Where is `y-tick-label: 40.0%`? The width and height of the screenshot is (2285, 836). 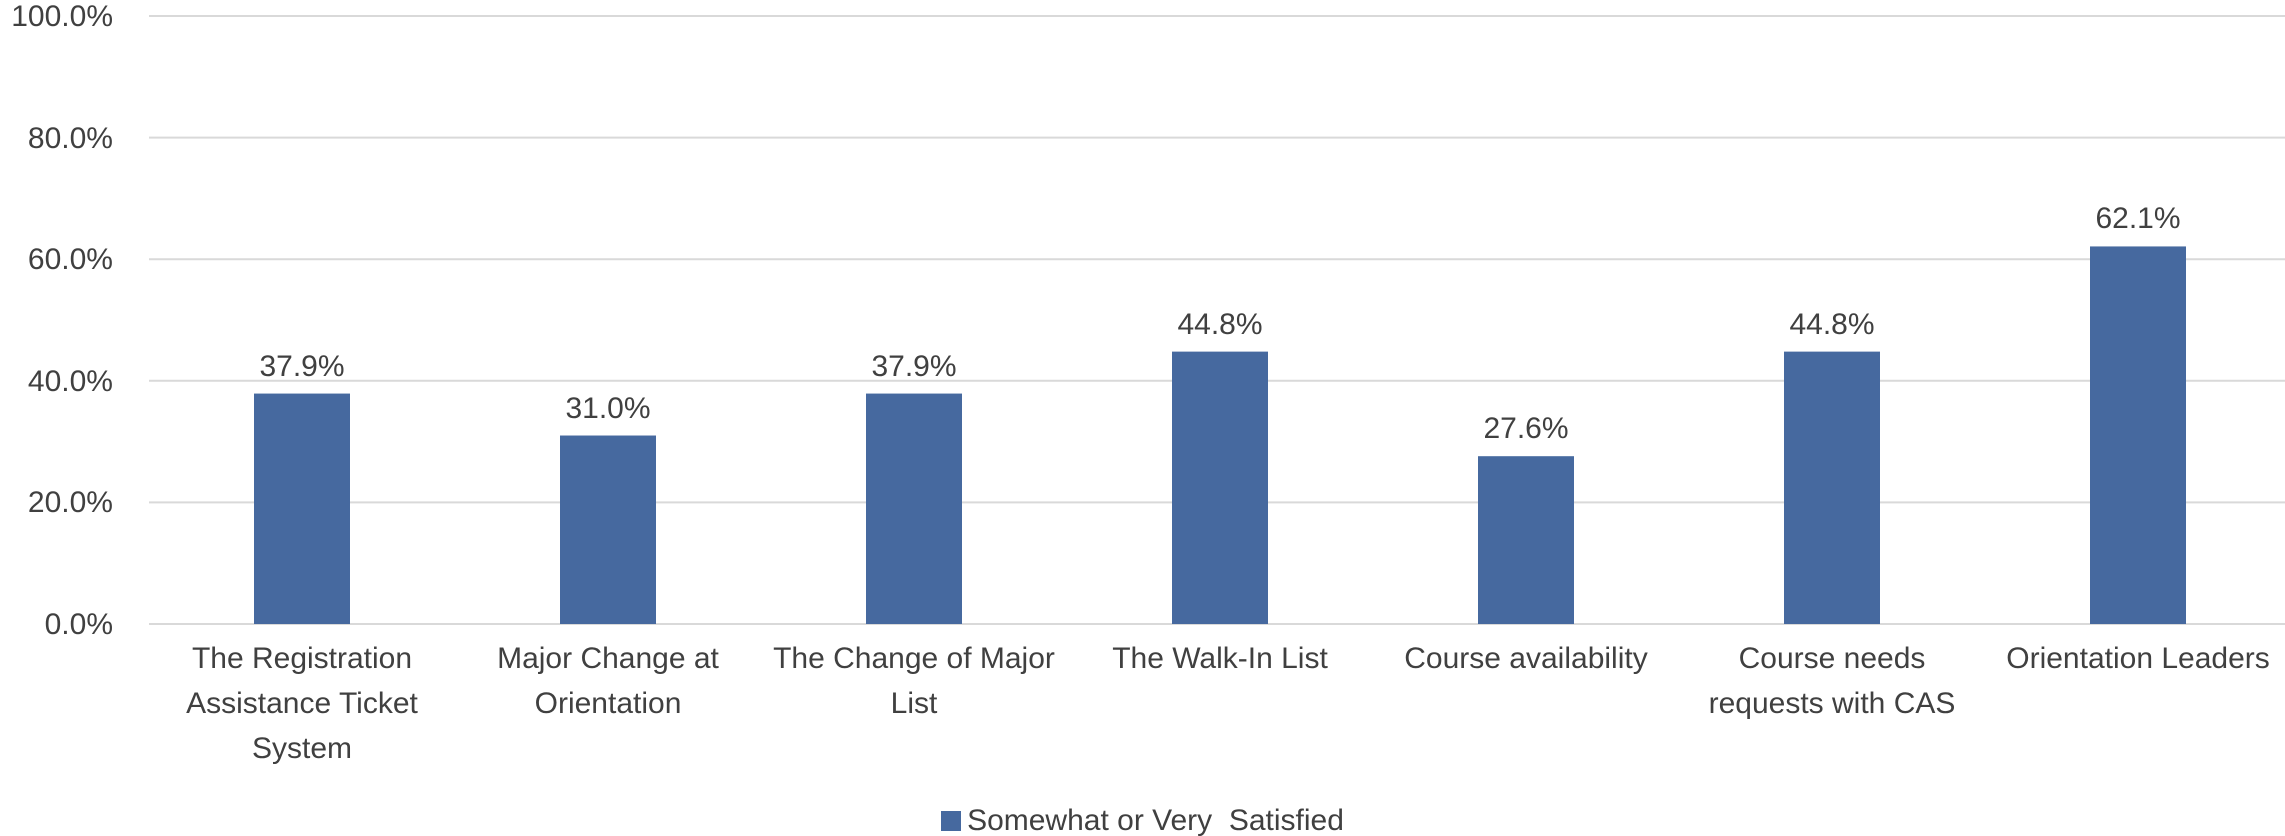
y-tick-label: 40.0% is located at coordinates (70, 381).